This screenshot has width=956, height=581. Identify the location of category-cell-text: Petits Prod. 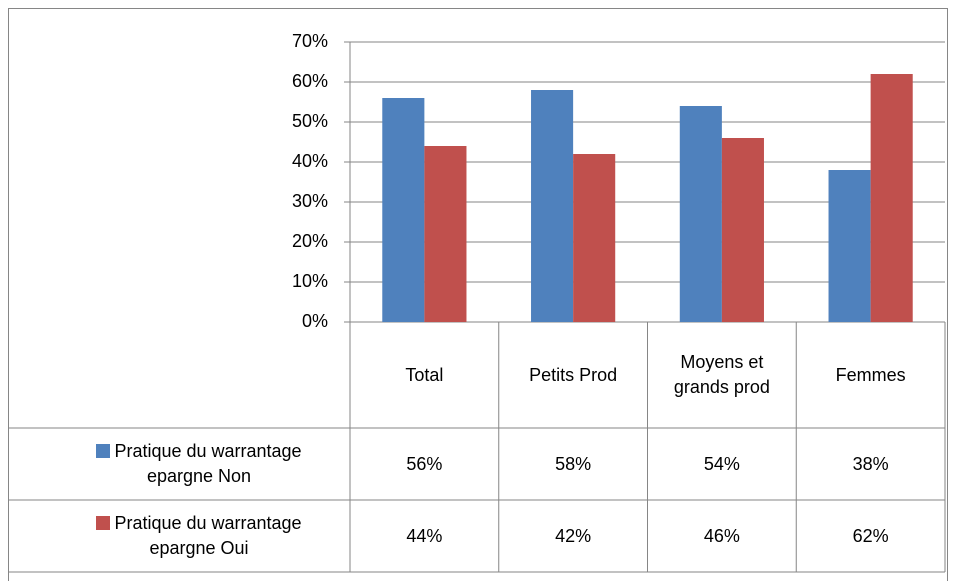
(573, 375).